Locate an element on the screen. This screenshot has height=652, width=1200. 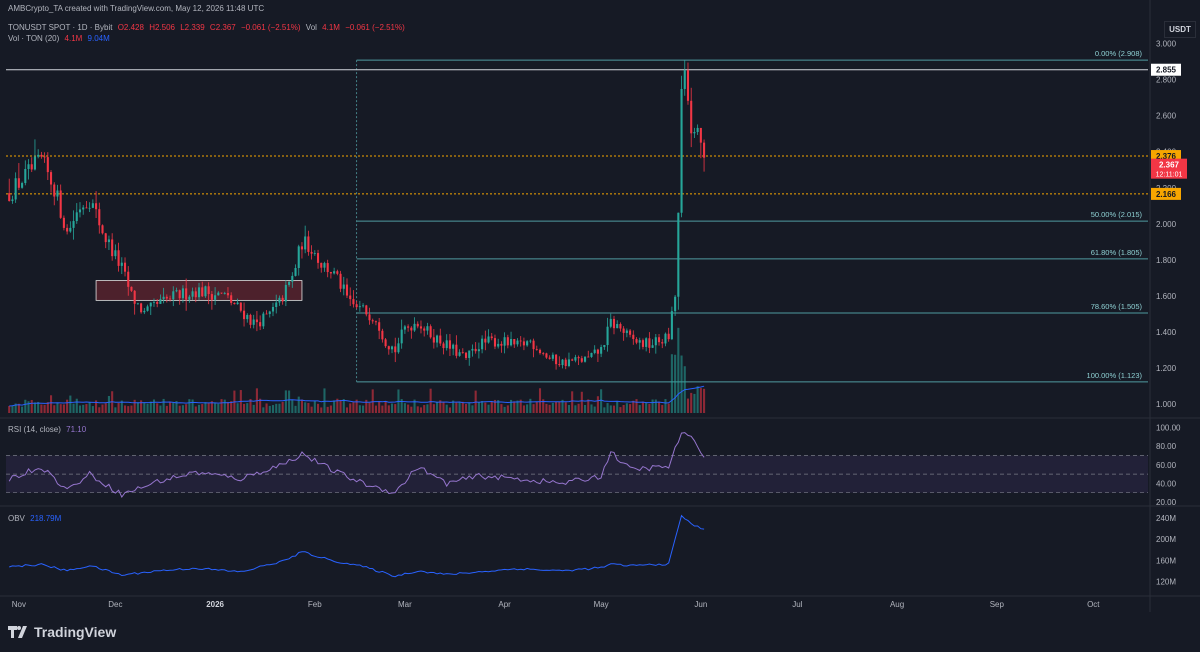
rsi-label: RSI (14, close) is located at coordinates (34, 429).